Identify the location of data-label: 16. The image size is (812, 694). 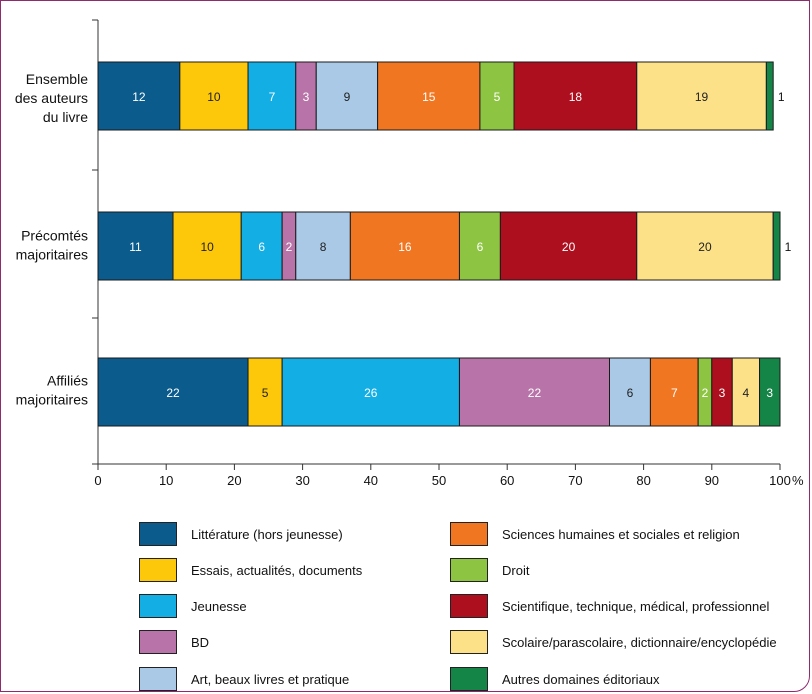
(405, 247).